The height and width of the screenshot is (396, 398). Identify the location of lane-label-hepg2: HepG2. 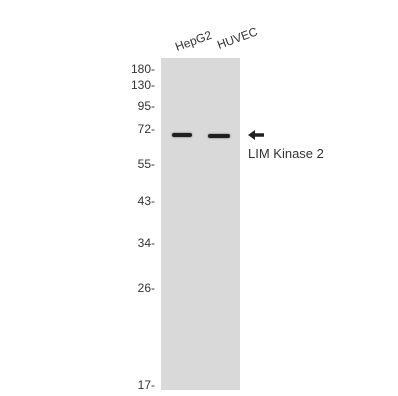
(193, 40).